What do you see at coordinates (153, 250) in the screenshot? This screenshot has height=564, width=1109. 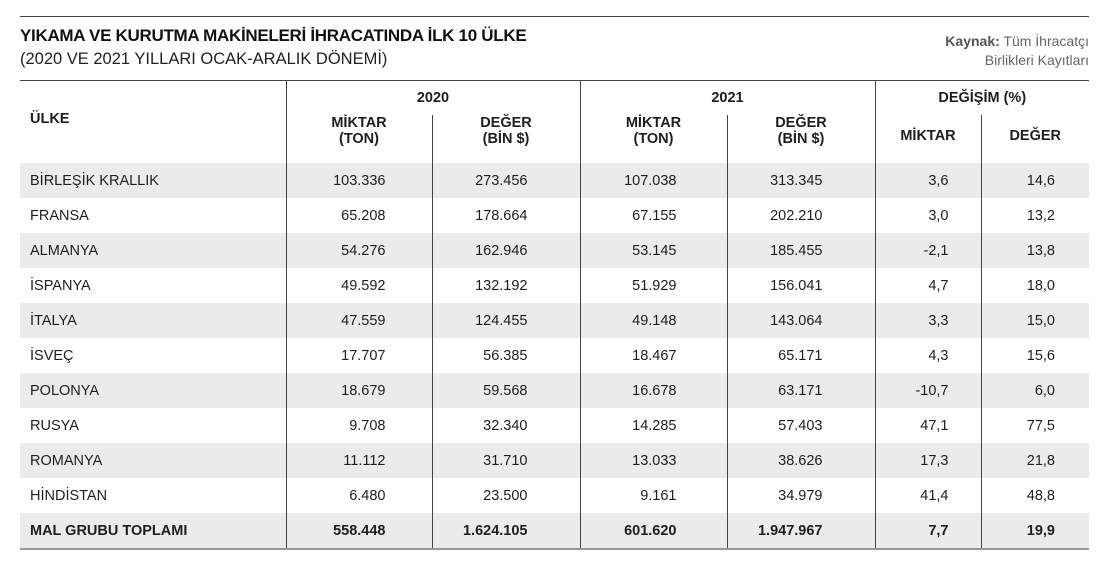 I see `cell-country: ALMANYA` at bounding box center [153, 250].